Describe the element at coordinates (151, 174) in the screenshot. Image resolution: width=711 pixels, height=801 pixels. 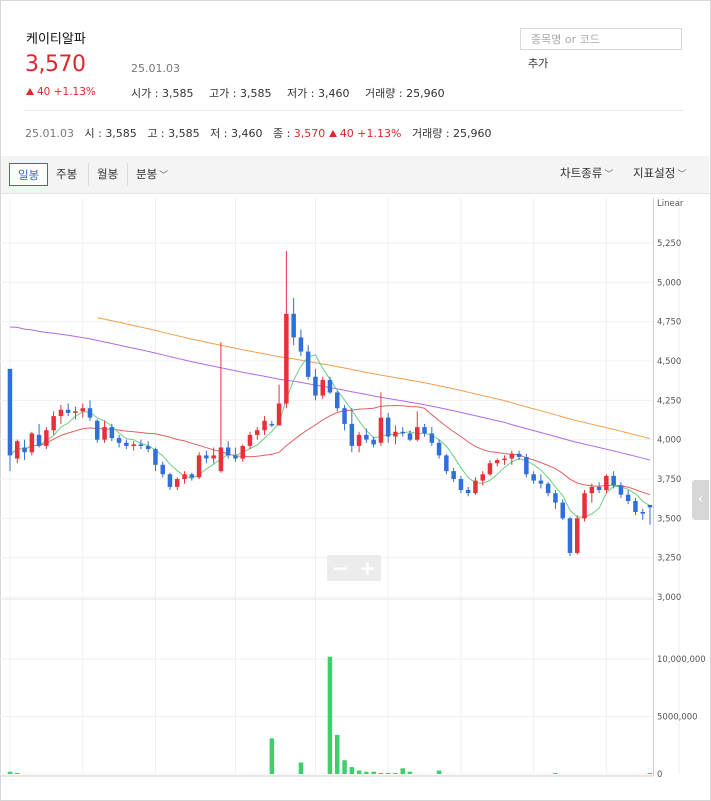
I see `tab-minute: 분봉 ﹀` at that location.